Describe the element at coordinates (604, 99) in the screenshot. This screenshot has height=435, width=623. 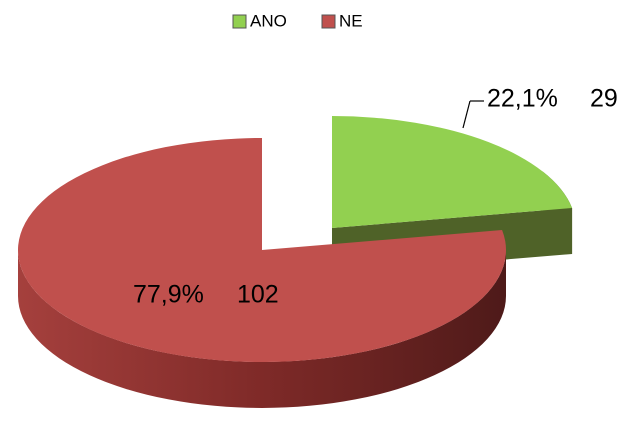
I see `value-label: 29` at that location.